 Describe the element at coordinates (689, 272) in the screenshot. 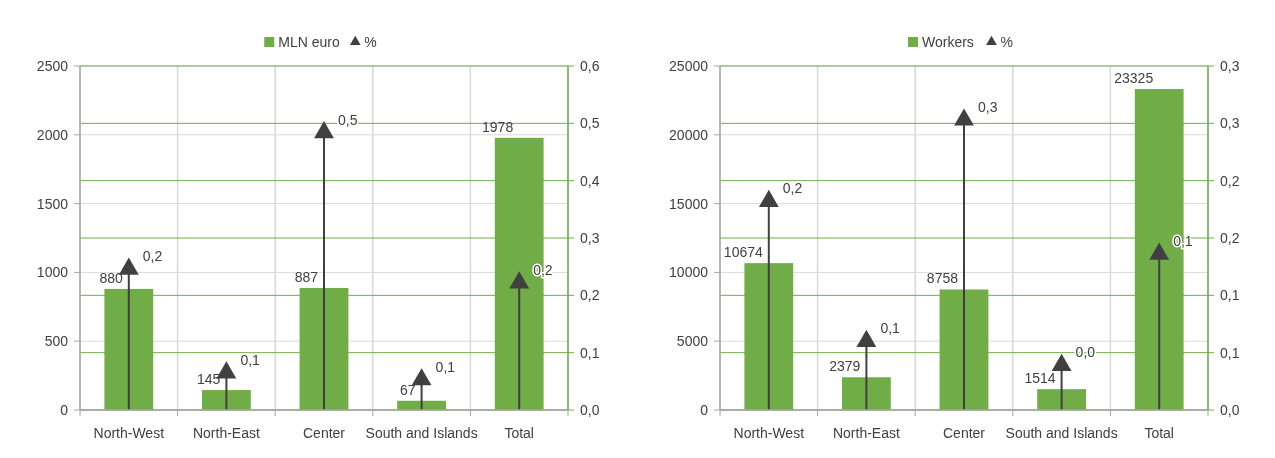

I see `y-tick-label: 10000` at that location.